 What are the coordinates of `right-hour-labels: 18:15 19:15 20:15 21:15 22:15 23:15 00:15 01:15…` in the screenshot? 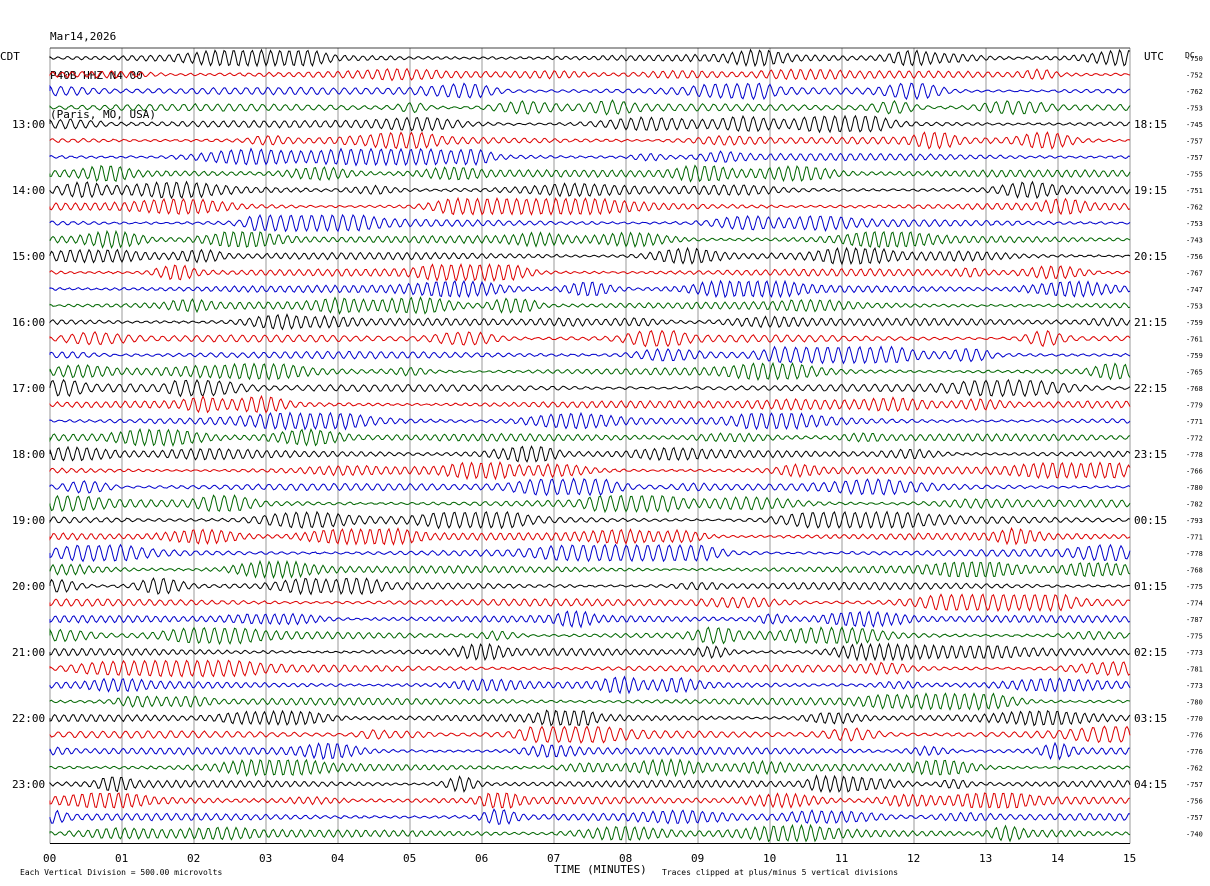 It's located at (1150, 454).